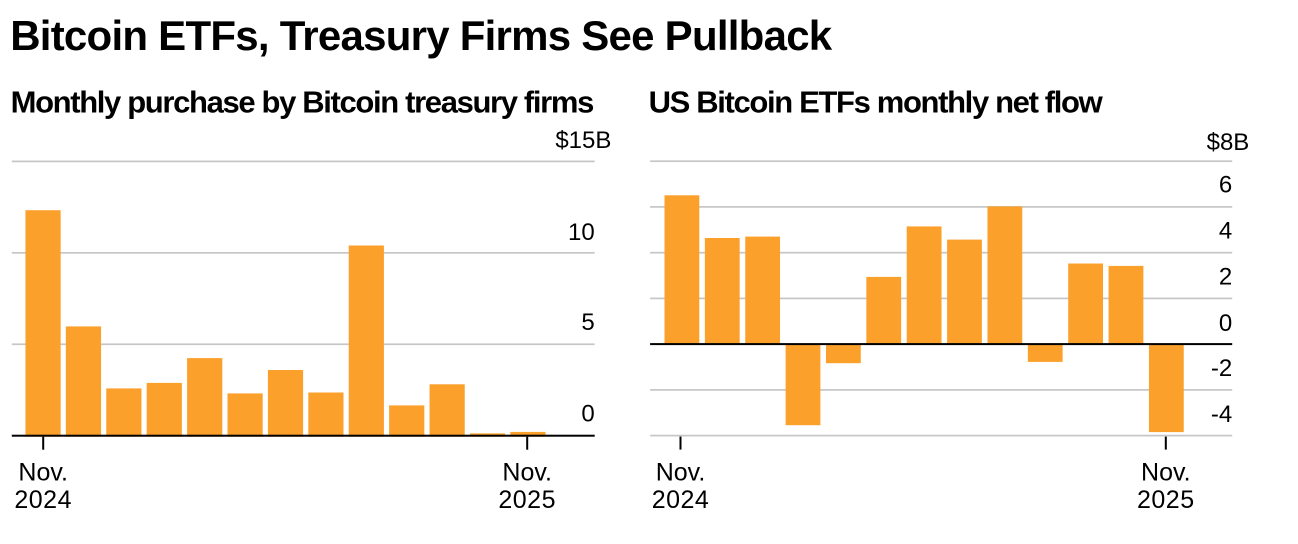 The height and width of the screenshot is (544, 1298). I want to click on svg-text: 6, so click(1225, 185).